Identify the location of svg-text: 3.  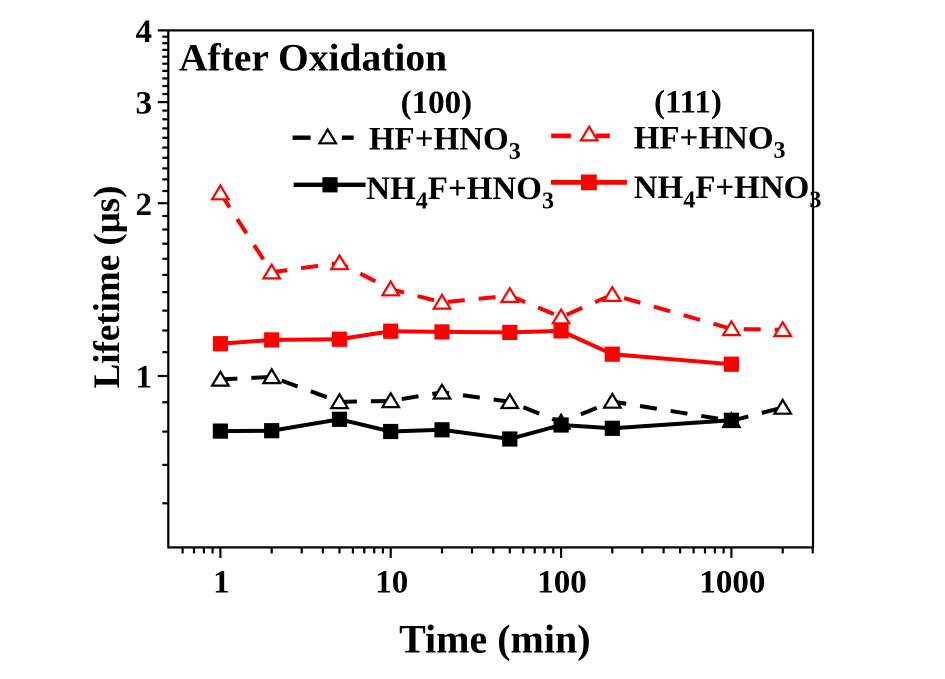
(144, 104).